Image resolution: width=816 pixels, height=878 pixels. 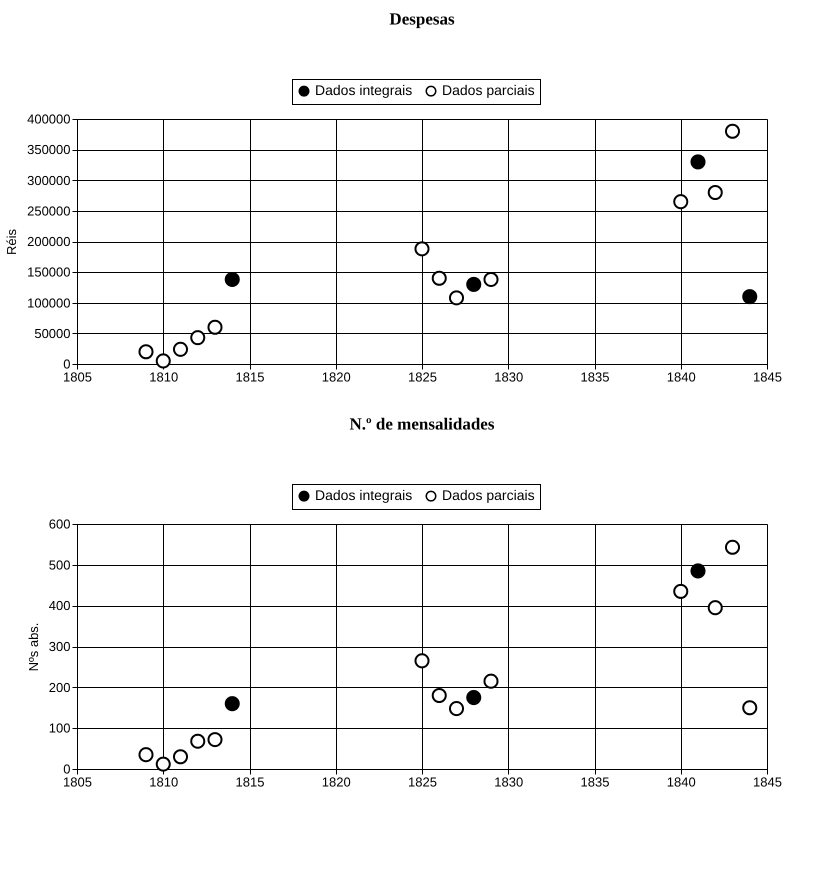 What do you see at coordinates (33, 647) in the screenshot?
I see `y-axis-title: Nºs abs.` at bounding box center [33, 647].